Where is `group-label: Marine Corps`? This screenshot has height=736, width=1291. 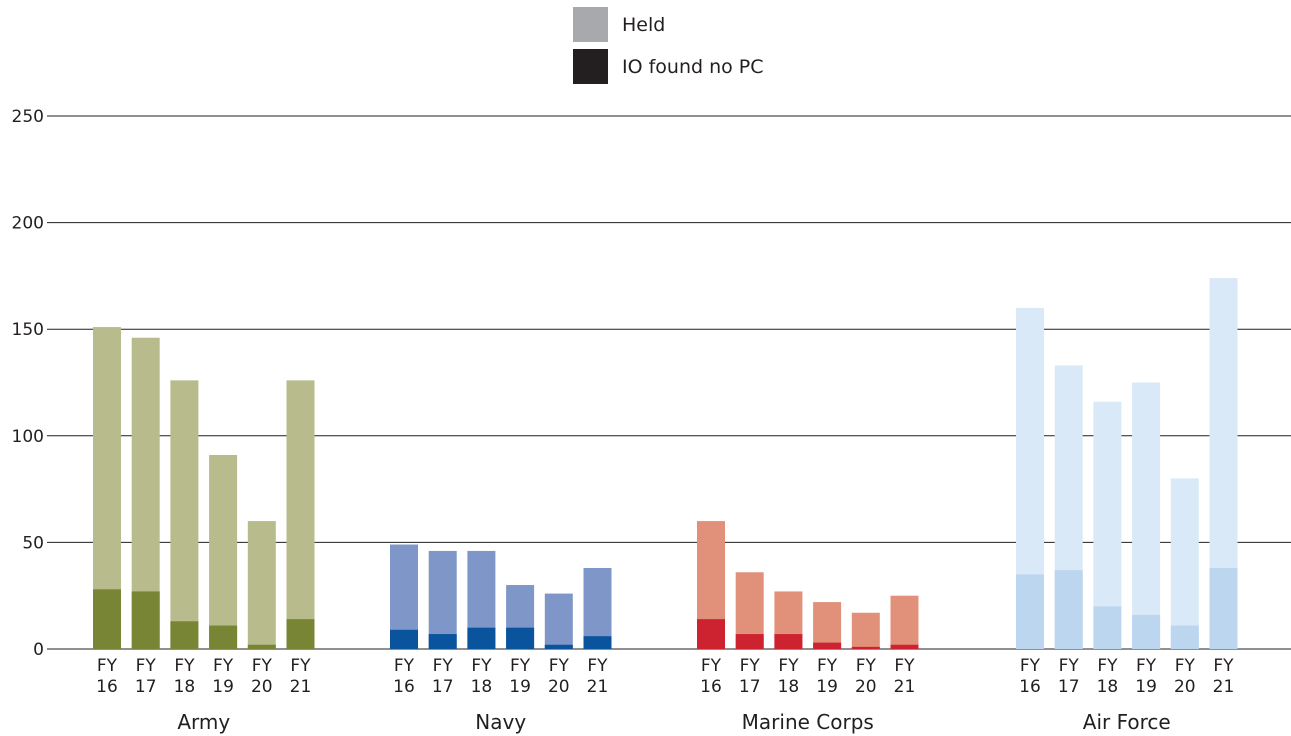 group-label: Marine Corps is located at coordinates (808, 722).